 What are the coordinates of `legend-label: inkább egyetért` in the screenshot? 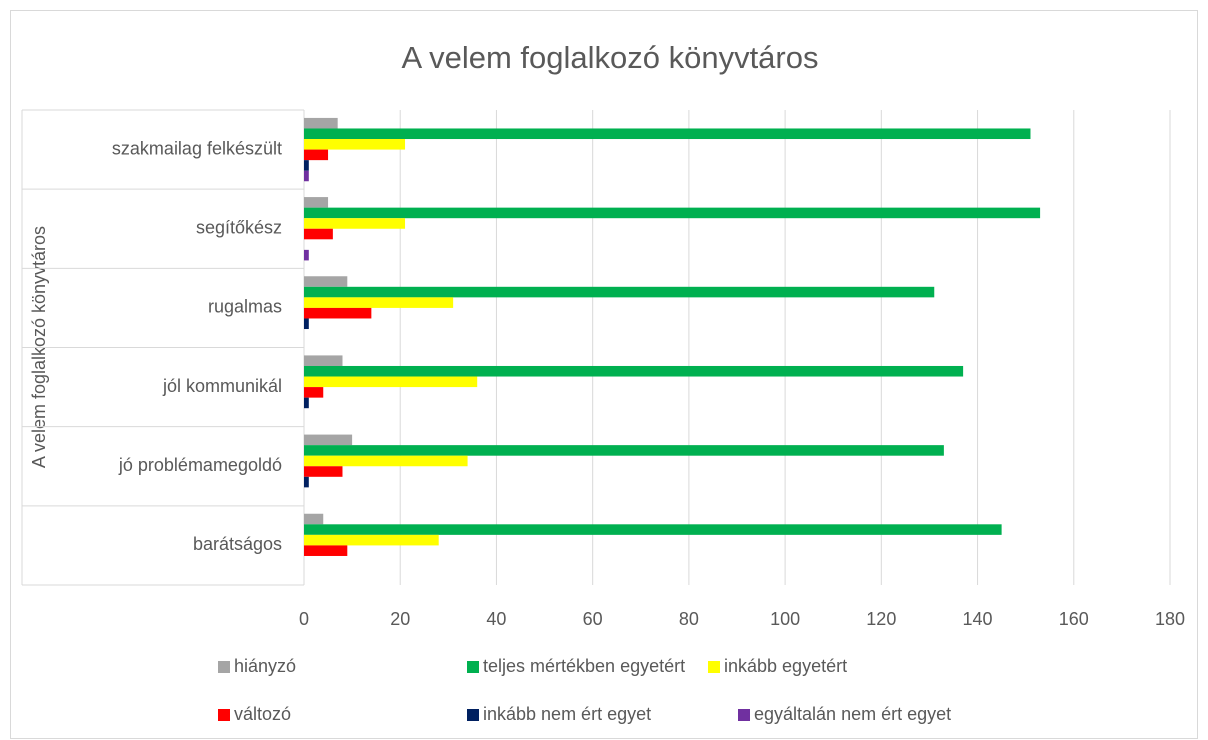 It's located at (785, 666).